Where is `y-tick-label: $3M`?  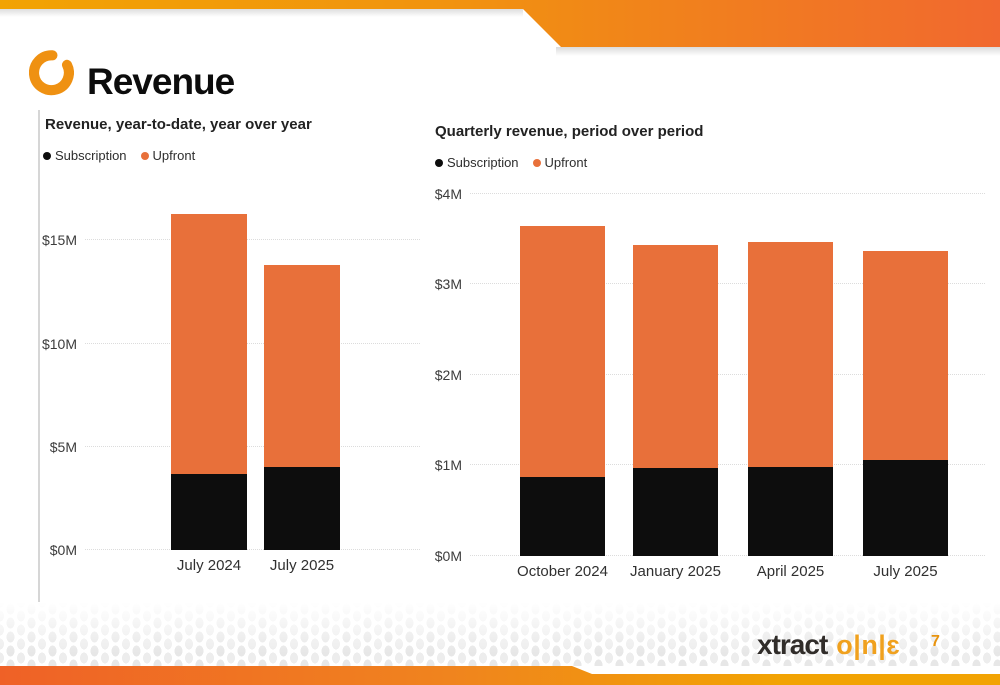 y-tick-label: $3M is located at coordinates (448, 284).